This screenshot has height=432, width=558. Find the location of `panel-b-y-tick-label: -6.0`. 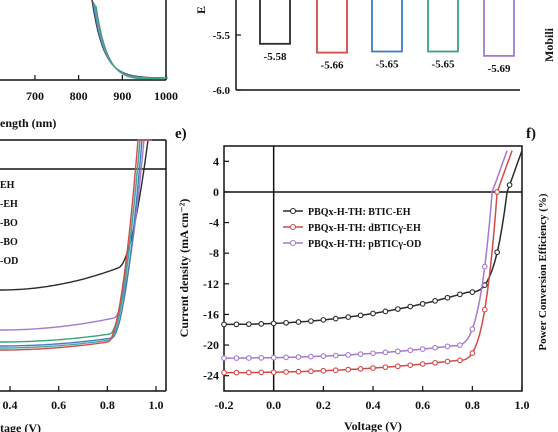

panel-b-y-tick-label: -6.0 is located at coordinates (222, 91).